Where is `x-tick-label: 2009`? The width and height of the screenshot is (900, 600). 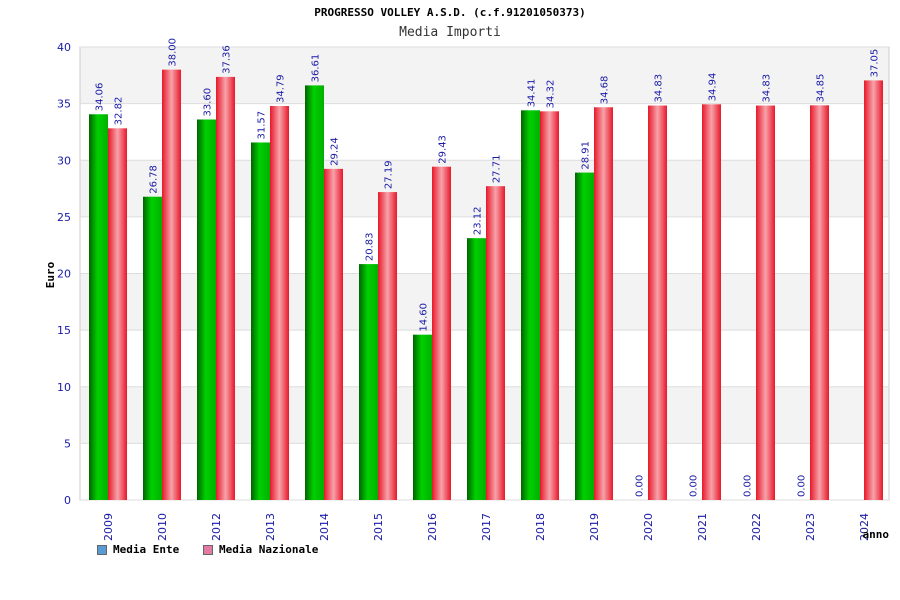 x-tick-label: 2009 is located at coordinates (108, 527).